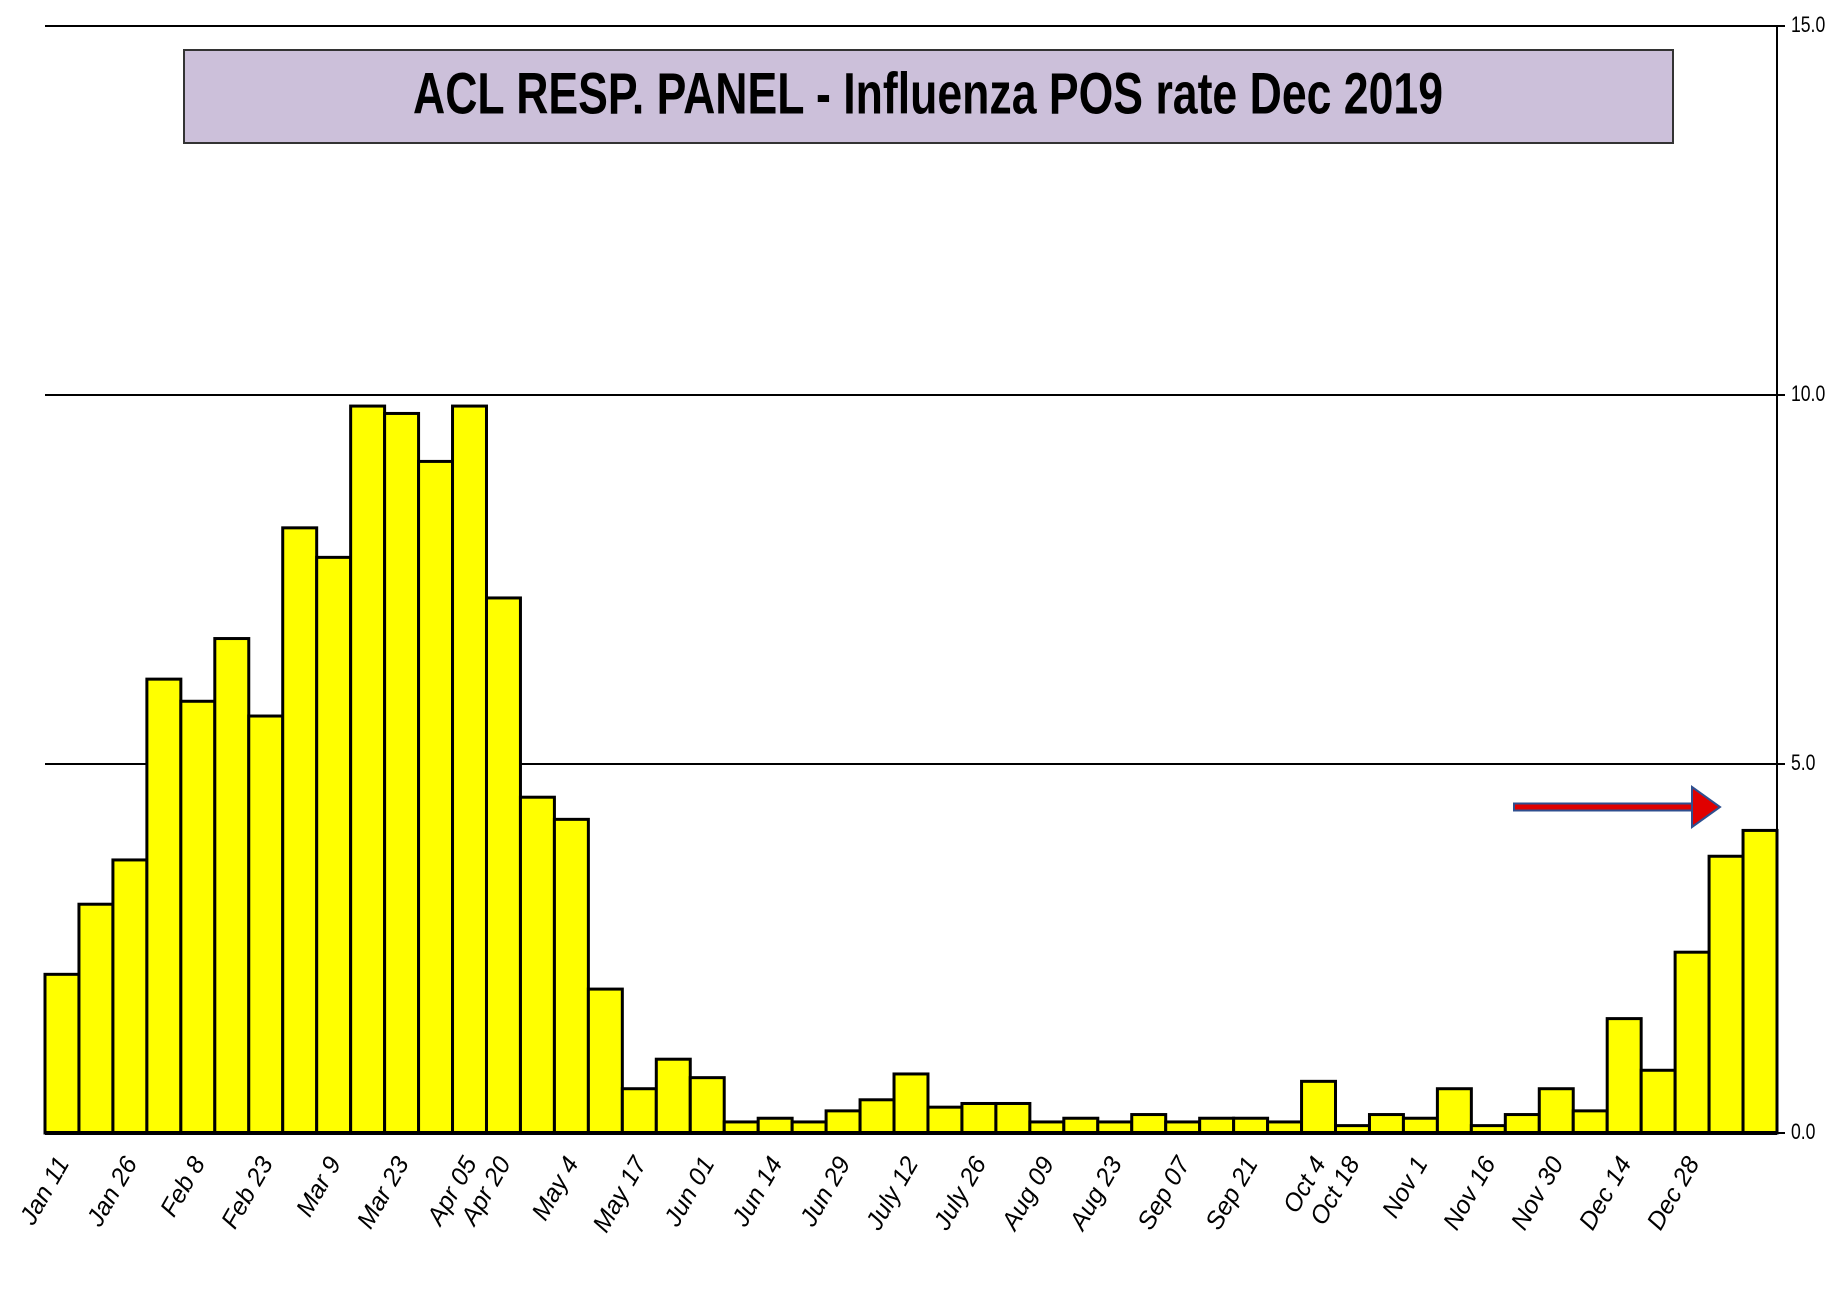  What do you see at coordinates (960, 1194) in the screenshot?
I see `x-tick-label: July 26` at bounding box center [960, 1194].